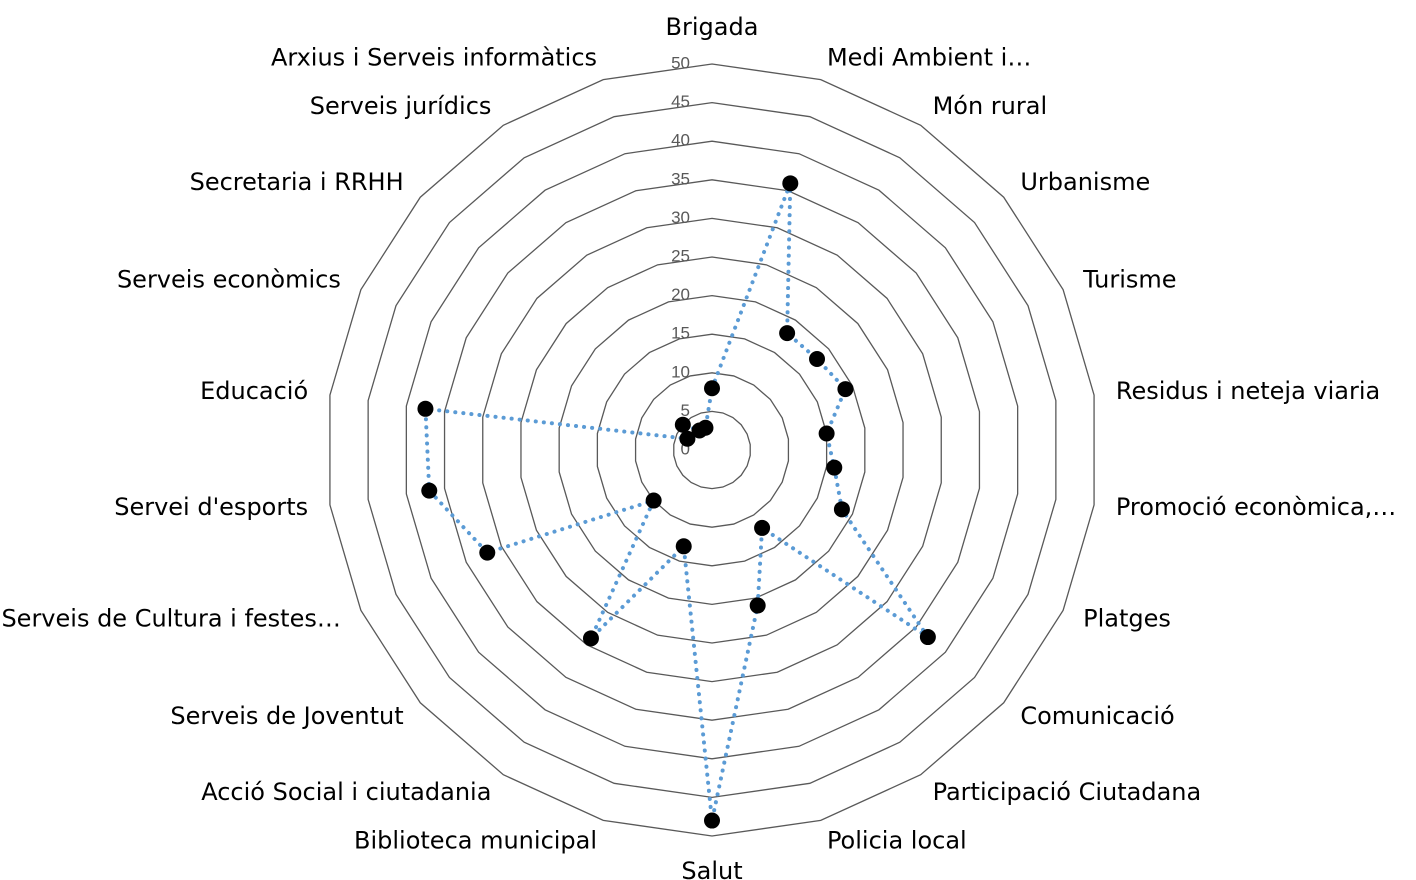 This screenshot has width=1416, height=880. Describe the element at coordinates (680, 255) in the screenshot. I see `tick-label: 25` at that location.